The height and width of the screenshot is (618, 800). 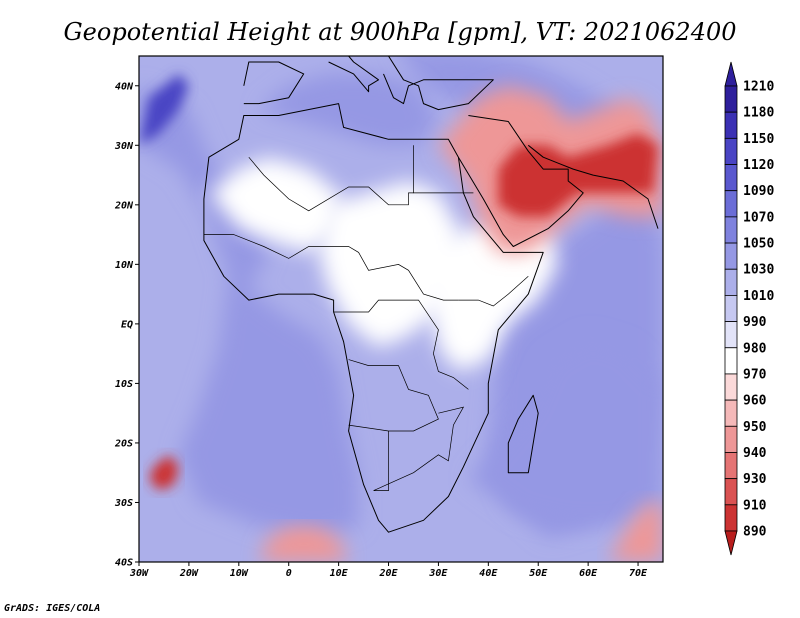 What do you see at coordinates (124, 265) in the screenshot?
I see `y-tick-label: 10N` at bounding box center [124, 265].